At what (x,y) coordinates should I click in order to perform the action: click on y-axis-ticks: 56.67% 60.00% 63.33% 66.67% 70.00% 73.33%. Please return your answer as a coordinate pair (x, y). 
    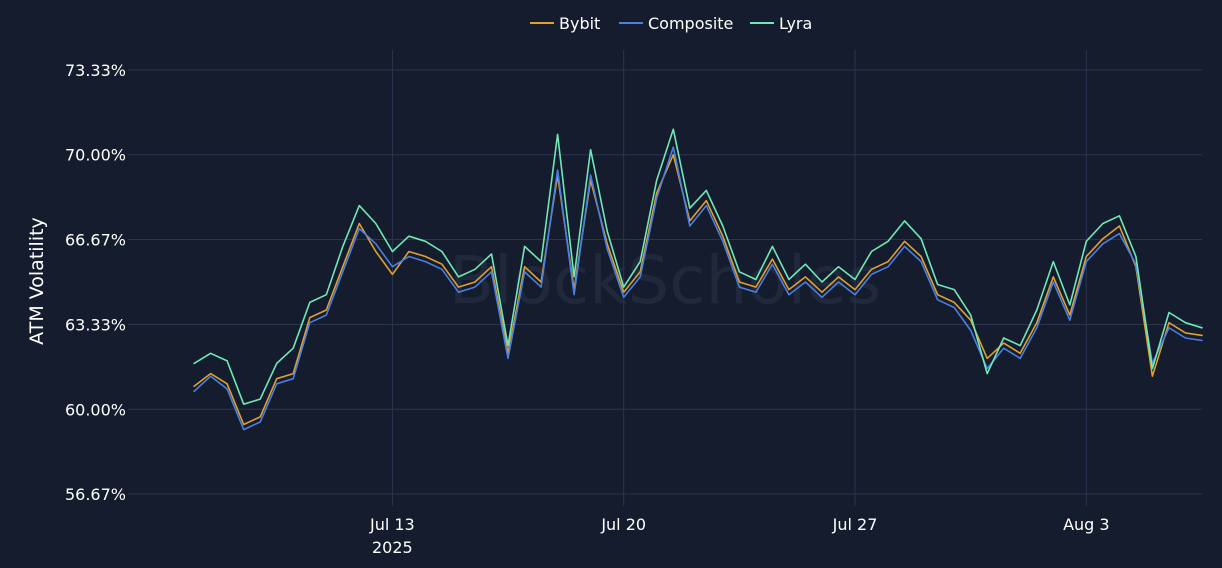
    Looking at the image, I should click on (95, 282).